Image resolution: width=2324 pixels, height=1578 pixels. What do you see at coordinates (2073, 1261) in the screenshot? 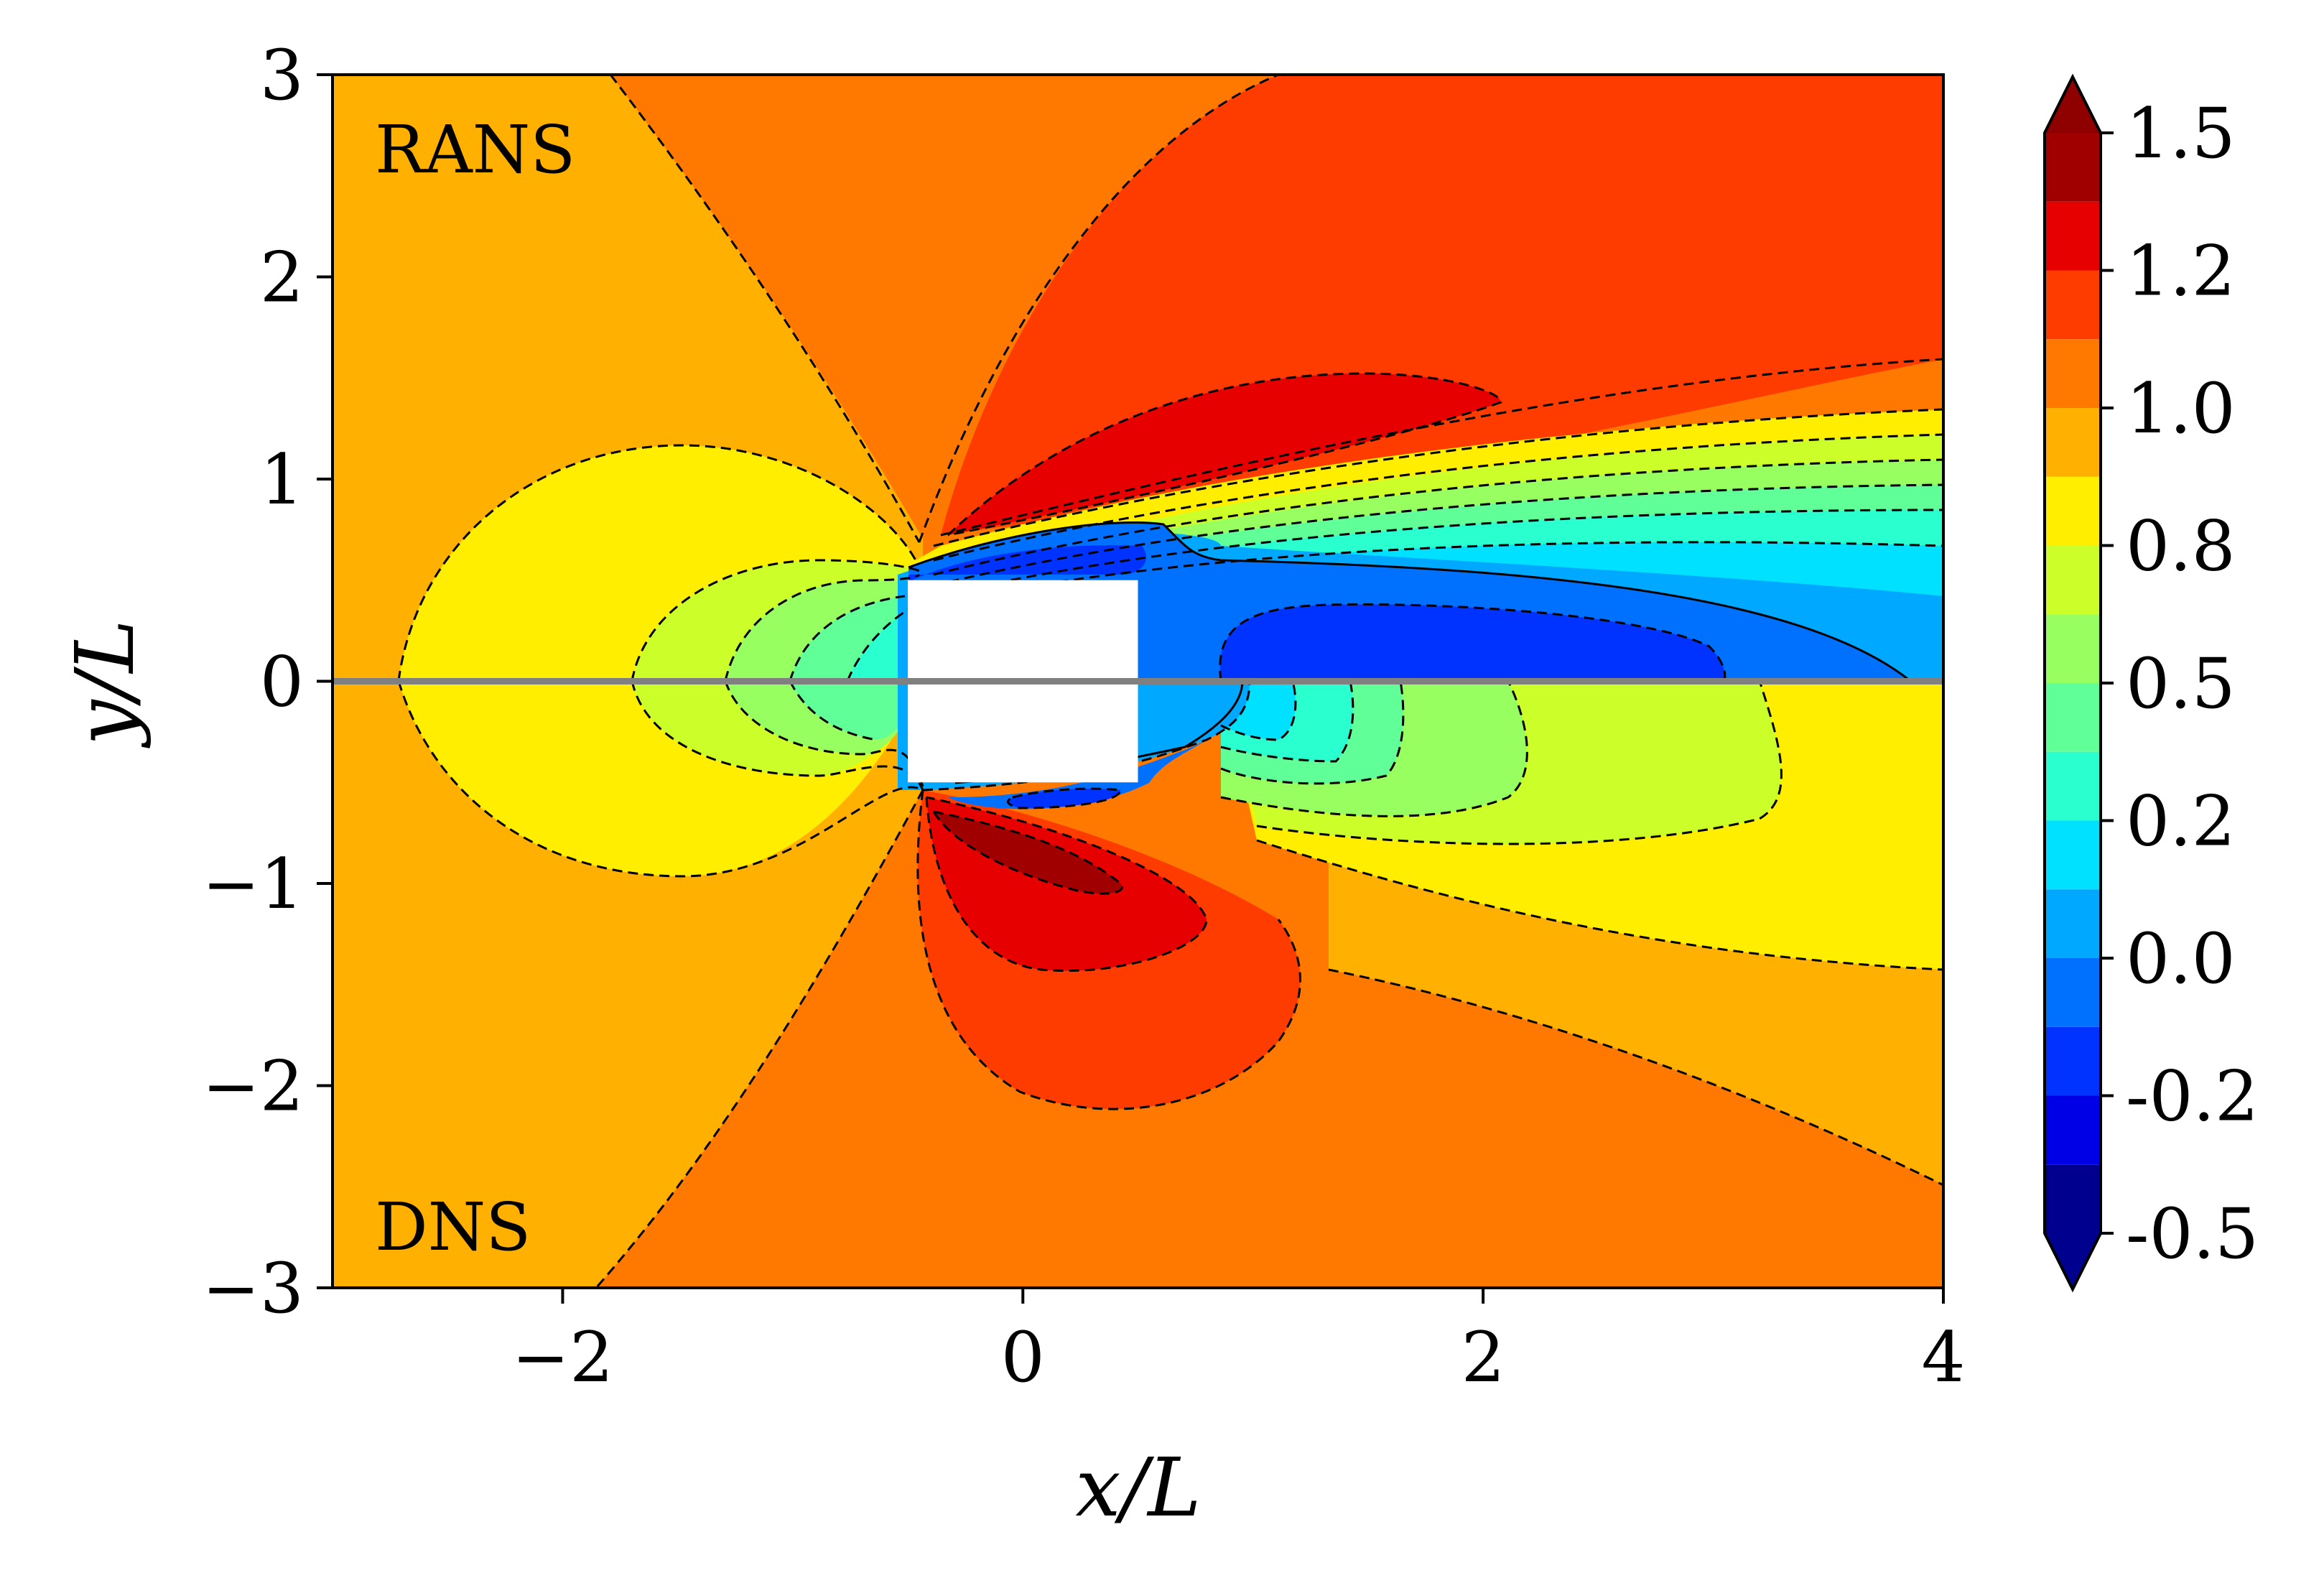
I see `colorbar-extend-min` at bounding box center [2073, 1261].